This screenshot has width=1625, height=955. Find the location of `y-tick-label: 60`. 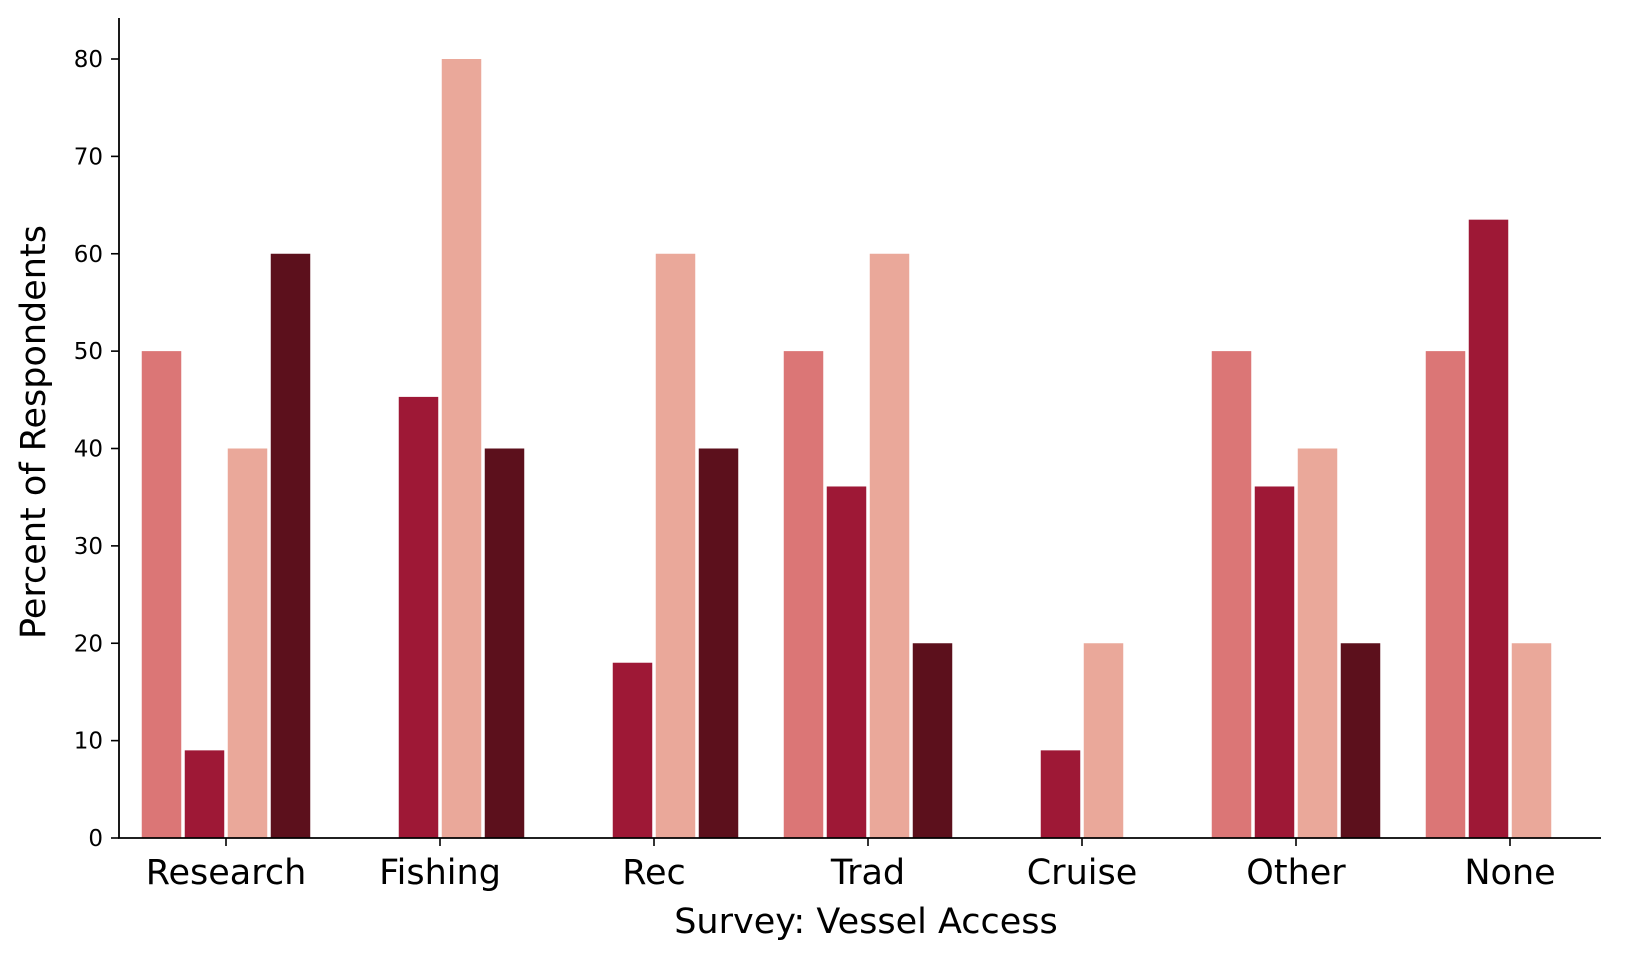

y-tick-label: 60 is located at coordinates (88, 255).